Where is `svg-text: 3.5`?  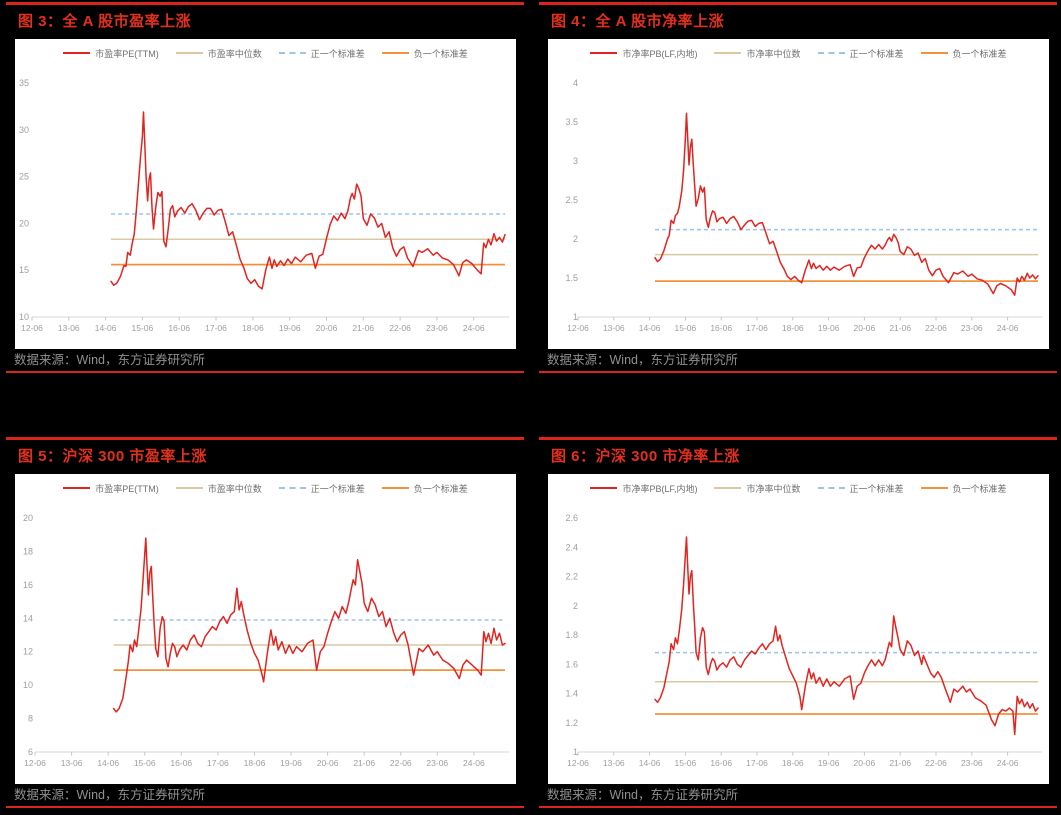 svg-text: 3.5 is located at coordinates (571, 122).